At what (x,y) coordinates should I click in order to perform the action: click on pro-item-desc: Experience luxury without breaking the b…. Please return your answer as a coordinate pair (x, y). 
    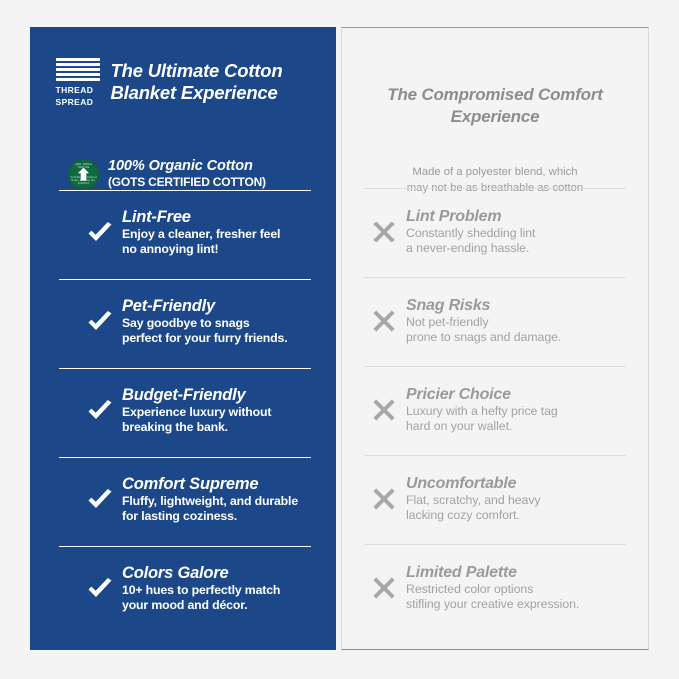
    Looking at the image, I should click on (226, 420).